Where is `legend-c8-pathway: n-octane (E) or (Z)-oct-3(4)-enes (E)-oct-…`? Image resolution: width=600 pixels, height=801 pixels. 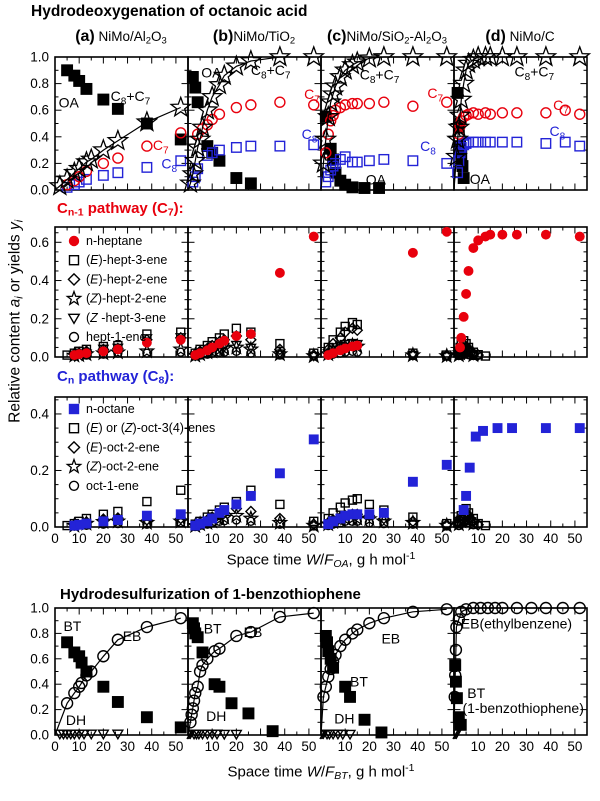
legend-c8-pathway: n-octane (E) or (Z)-oct-3(4)-enes (E)-oct-… is located at coordinates (140, 447).